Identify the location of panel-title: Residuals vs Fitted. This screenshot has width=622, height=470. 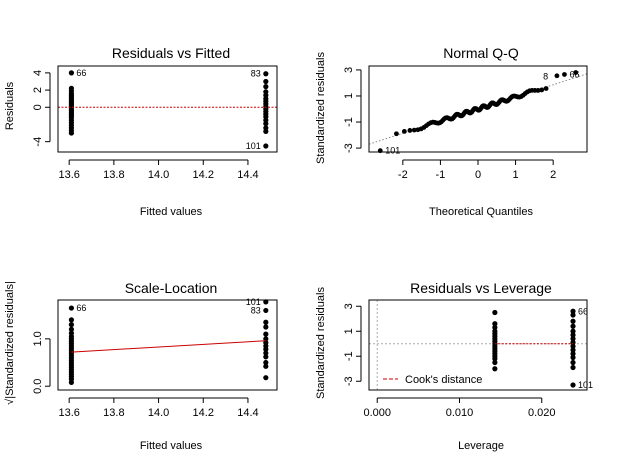
(171, 53).